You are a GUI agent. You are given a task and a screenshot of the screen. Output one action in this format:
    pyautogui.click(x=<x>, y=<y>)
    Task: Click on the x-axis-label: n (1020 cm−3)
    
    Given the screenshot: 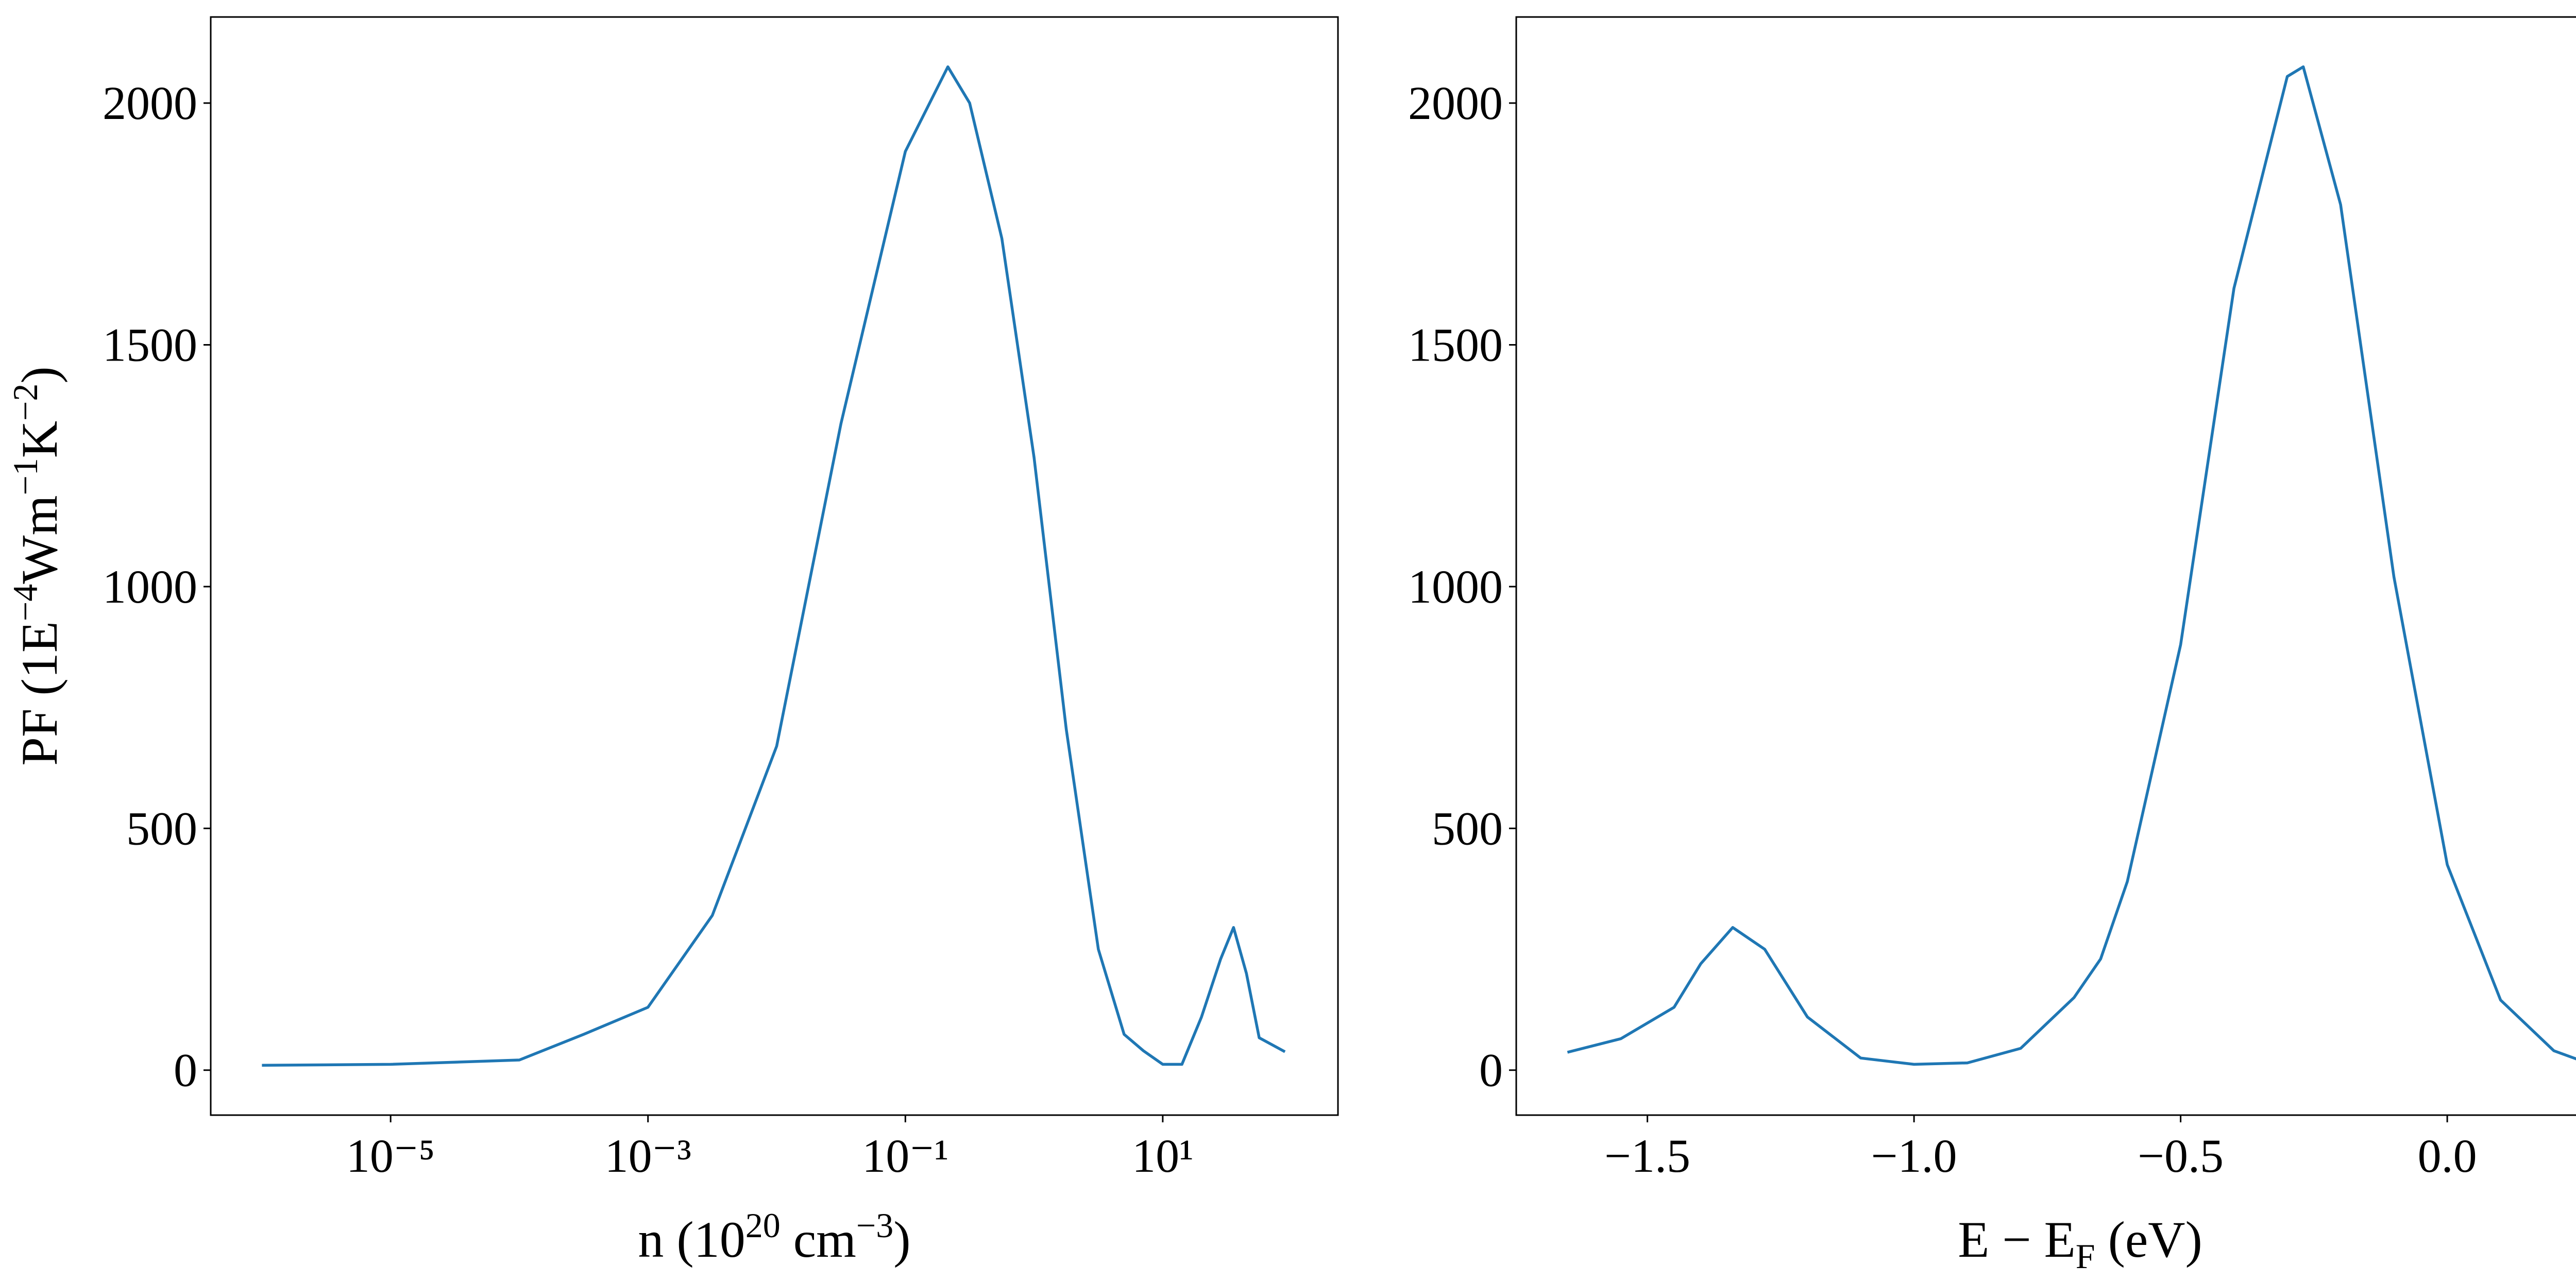 What is the action you would take?
    pyautogui.click(x=774, y=1237)
    